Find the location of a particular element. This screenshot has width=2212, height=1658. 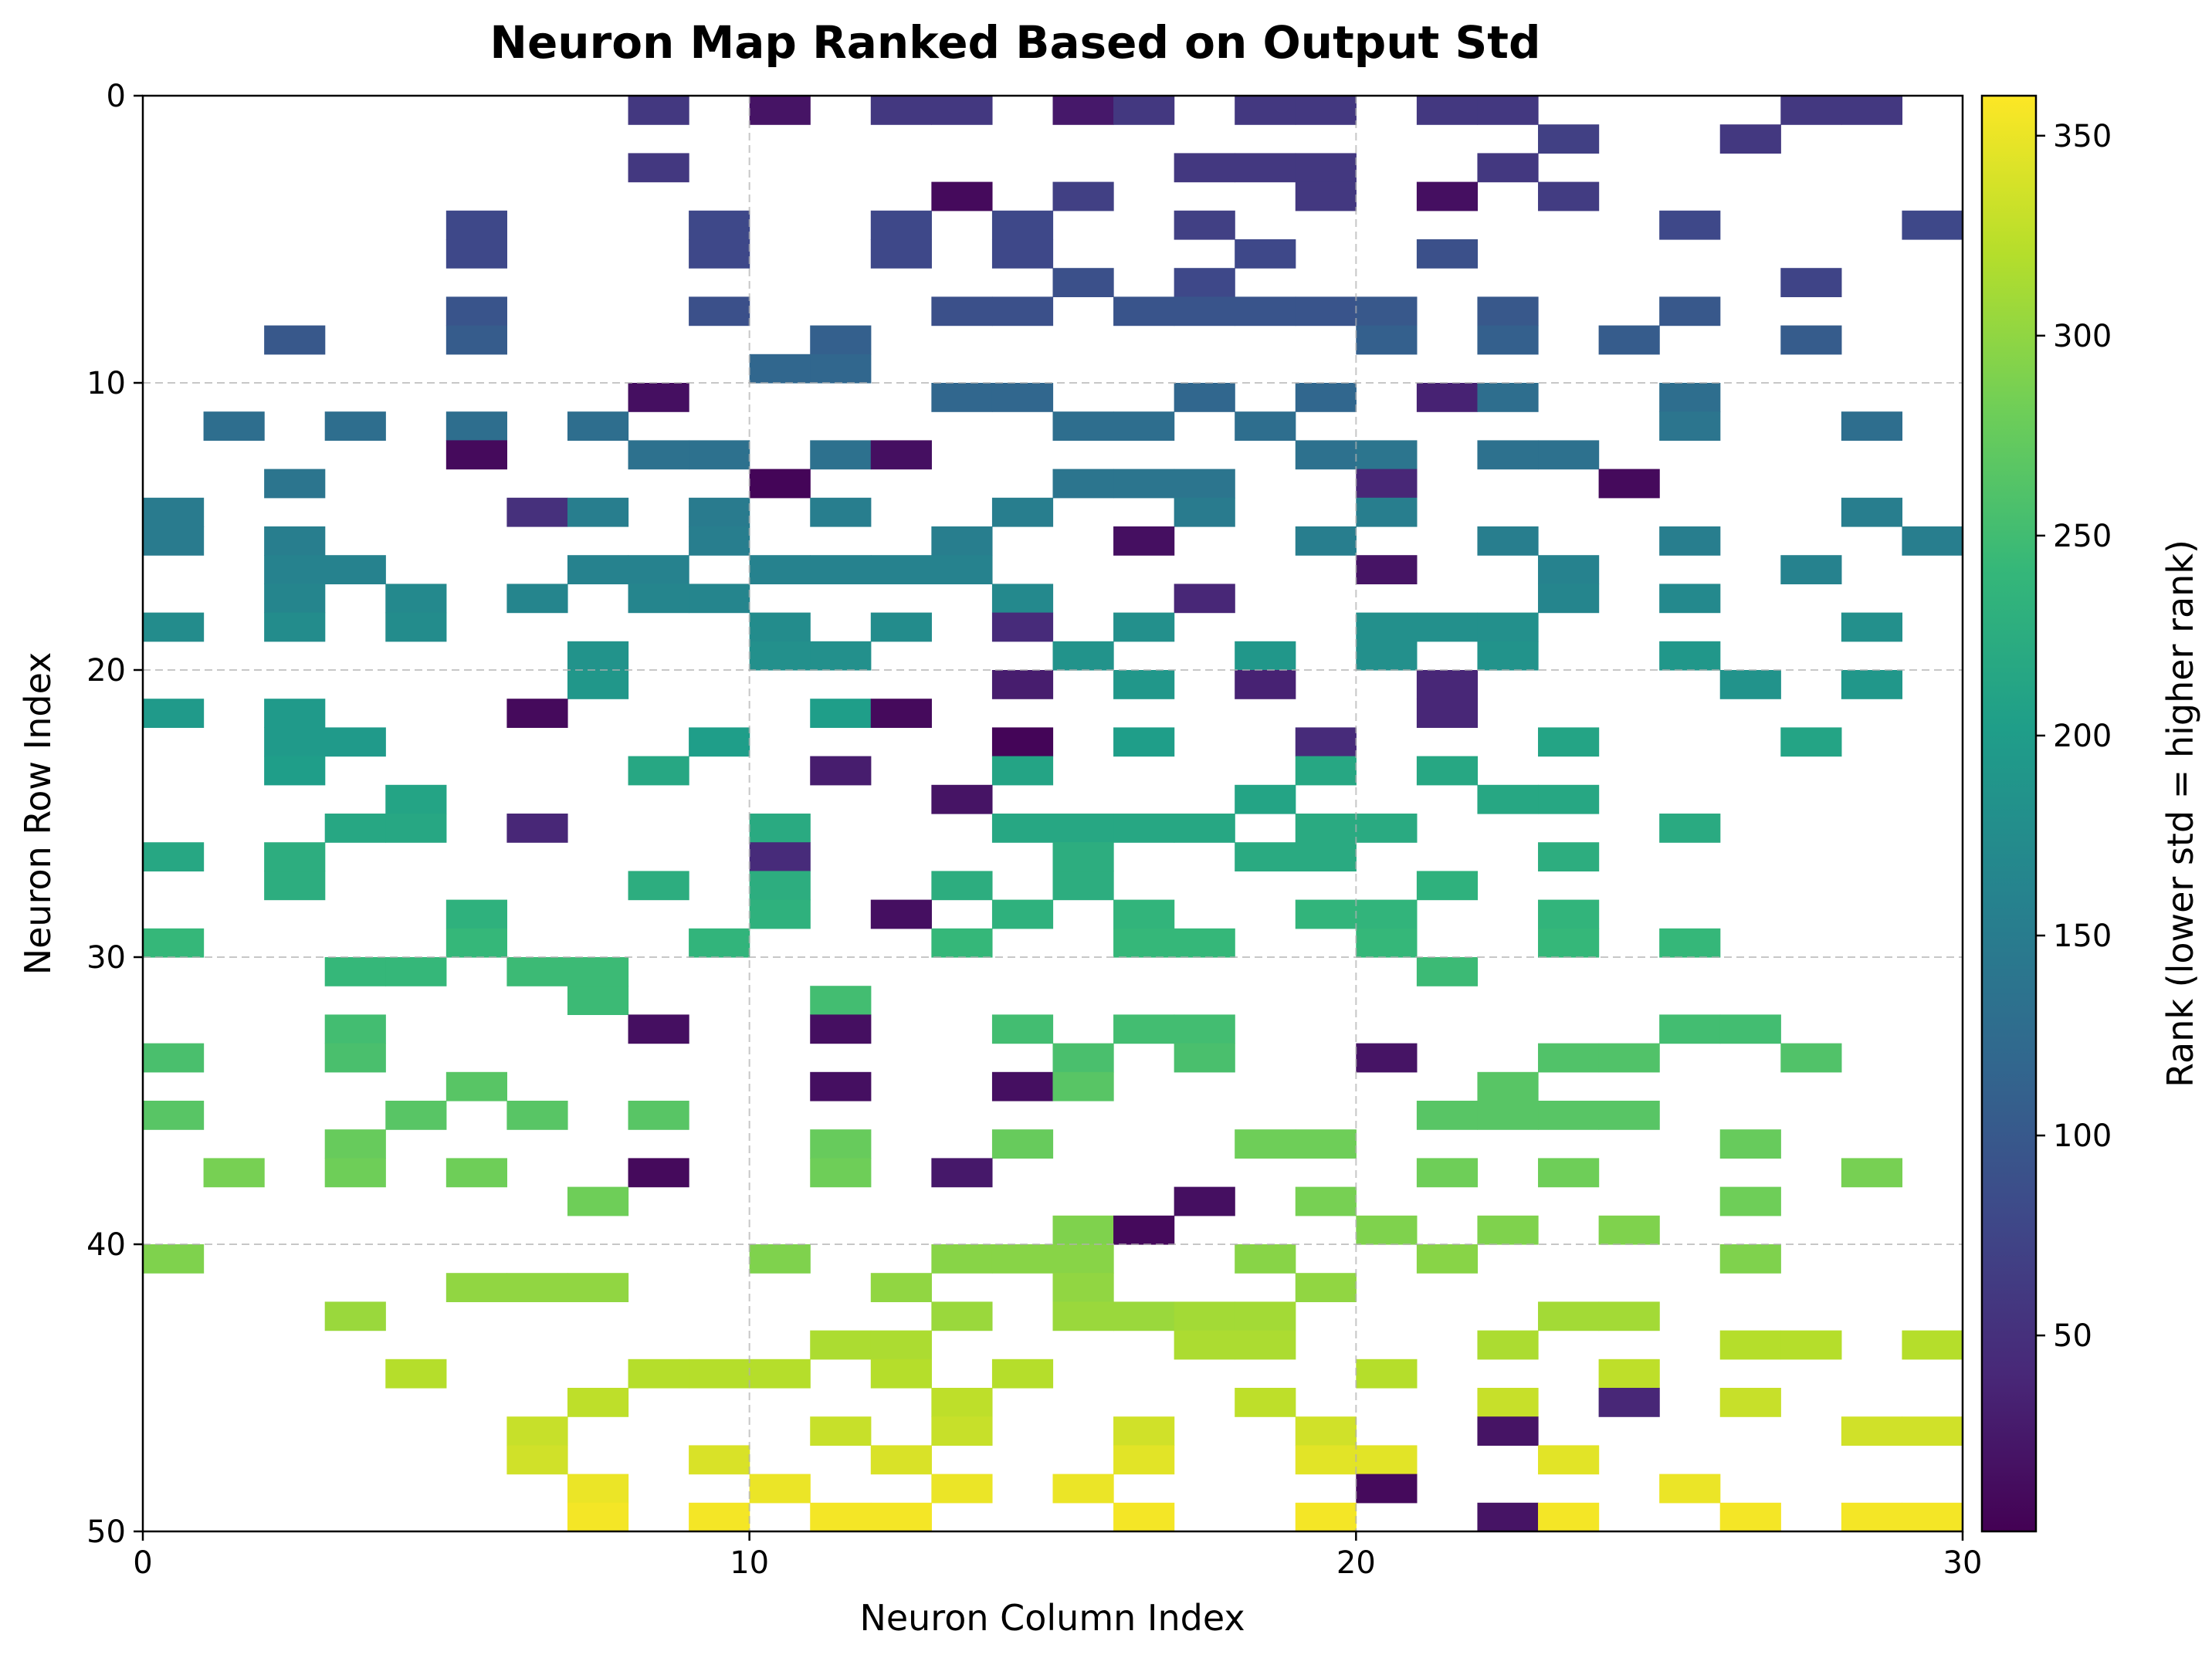

colorbar-tick-label: 150 is located at coordinates (2082, 937).